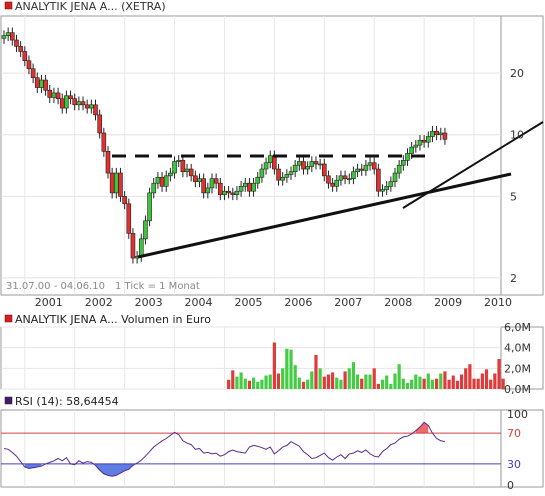 This screenshot has height=496, width=545. Describe the element at coordinates (517, 348) in the screenshot. I see `volume-y-tick-label: 4,0M` at that location.